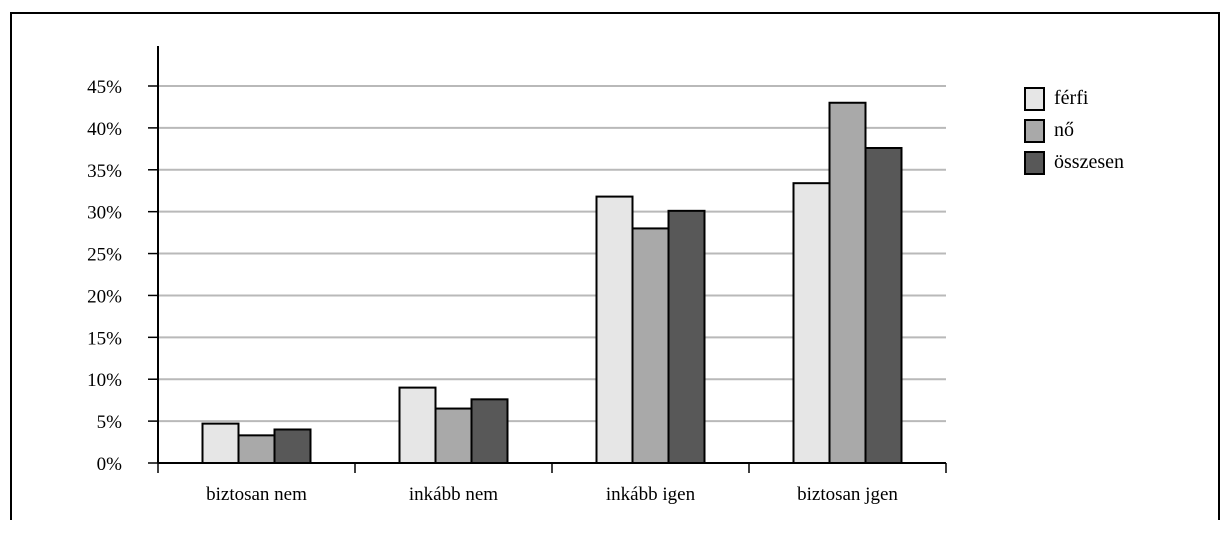 This screenshot has height=534, width=1226. Describe the element at coordinates (847, 494) in the screenshot. I see `x-tick-label: biztosan jgen` at that location.